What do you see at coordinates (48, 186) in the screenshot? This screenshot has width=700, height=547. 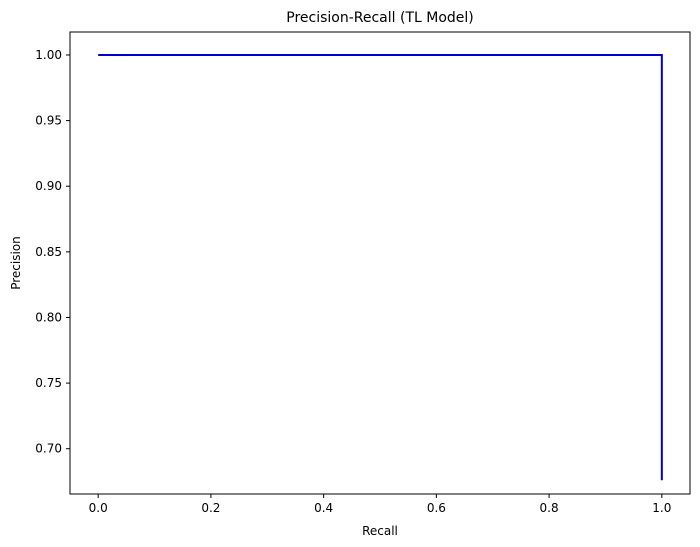 I see `y-tick-label: 0.90` at bounding box center [48, 186].